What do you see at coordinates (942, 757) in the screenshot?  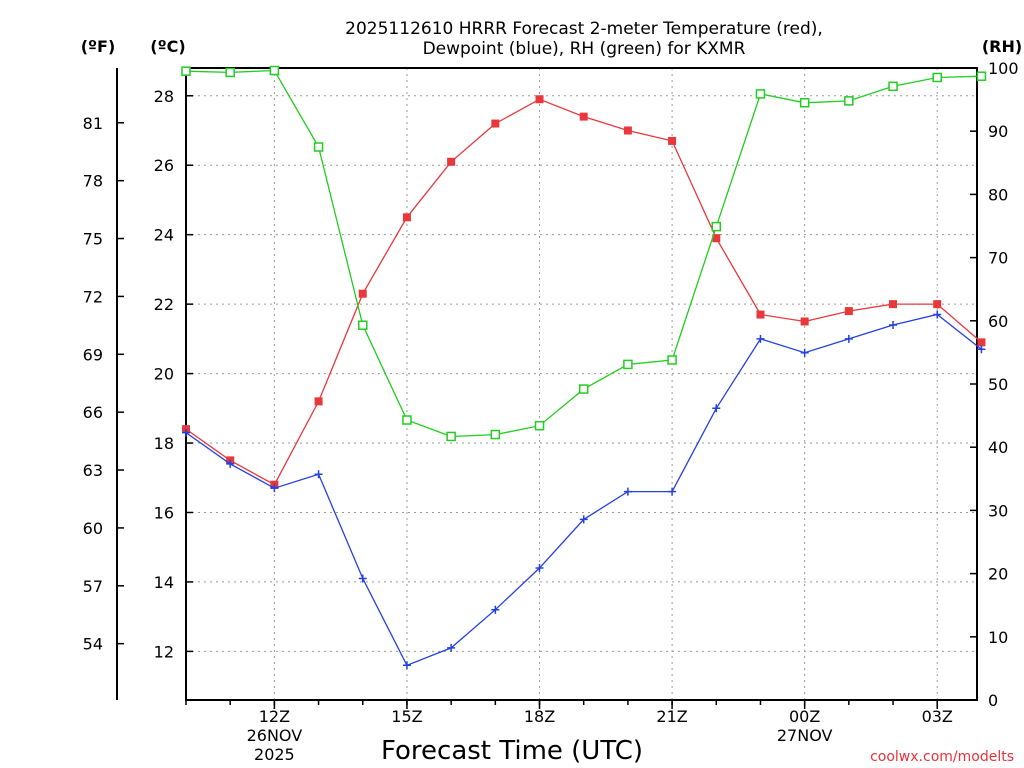 I see `credit-text: coolwx.com/modelts` at bounding box center [942, 757].